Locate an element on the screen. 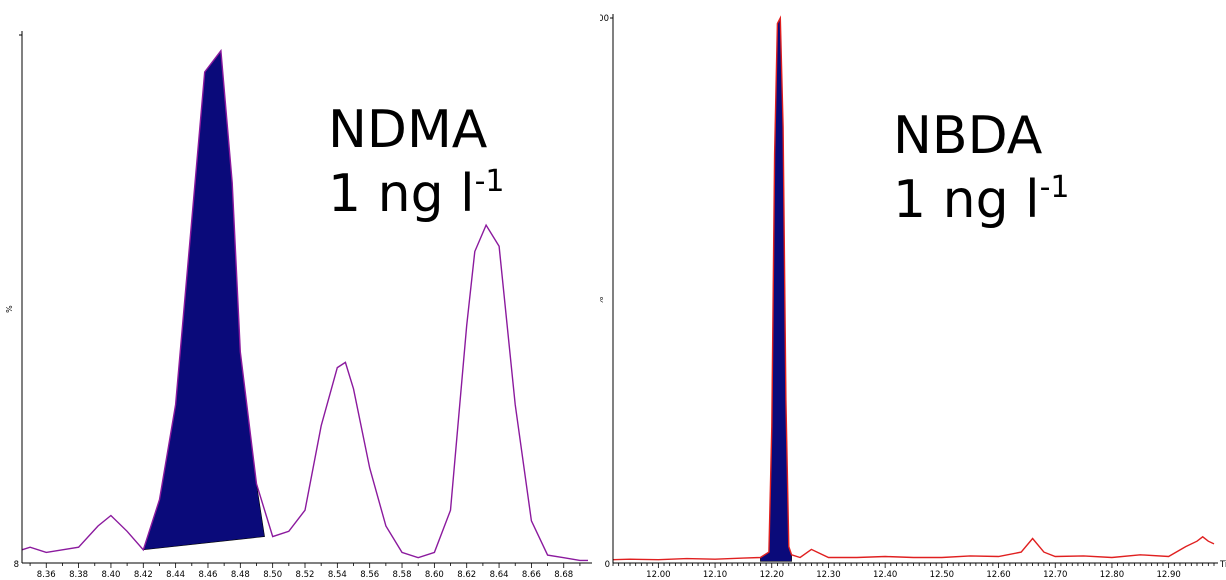 Image resolution: width=1226 pixels, height=580 pixels. ndma-x-tick-label: 8.50 is located at coordinates (272, 575).